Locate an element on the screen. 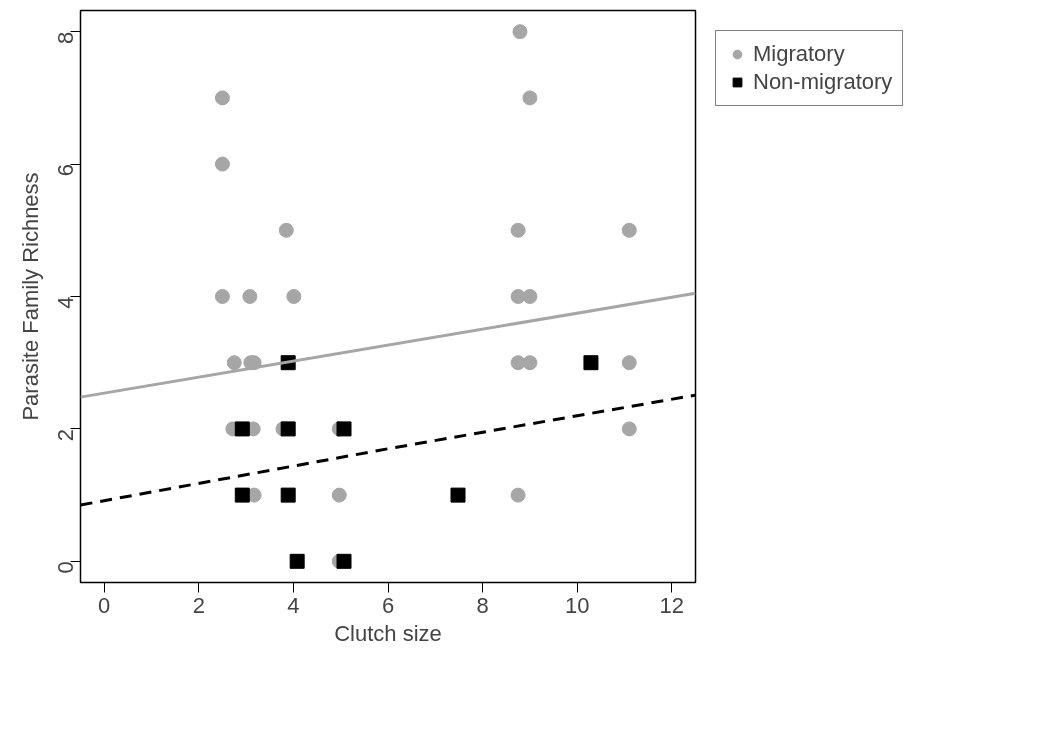 Image resolution: width=1056 pixels, height=743 pixels. y-tick-label: 4 is located at coordinates (65, 302).